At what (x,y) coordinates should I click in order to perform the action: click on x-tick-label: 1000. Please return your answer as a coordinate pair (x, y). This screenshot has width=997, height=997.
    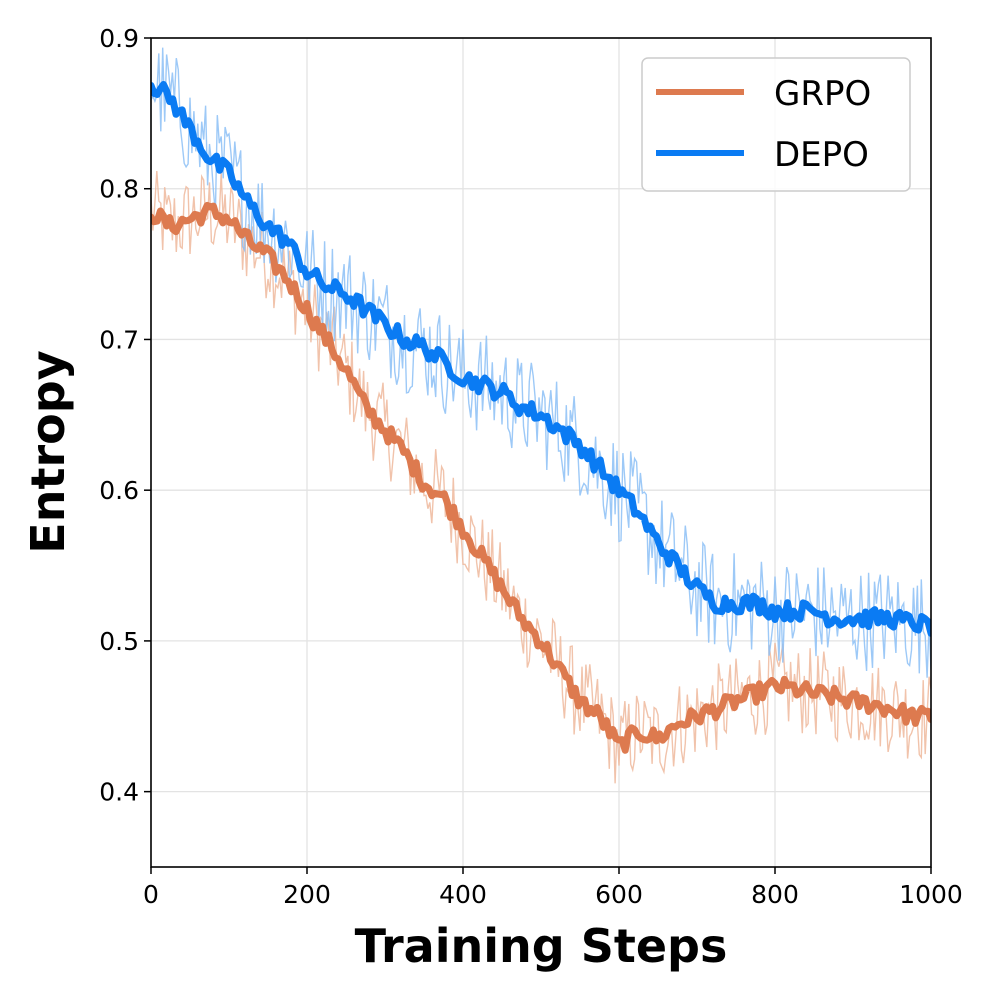
    Looking at the image, I should click on (931, 894).